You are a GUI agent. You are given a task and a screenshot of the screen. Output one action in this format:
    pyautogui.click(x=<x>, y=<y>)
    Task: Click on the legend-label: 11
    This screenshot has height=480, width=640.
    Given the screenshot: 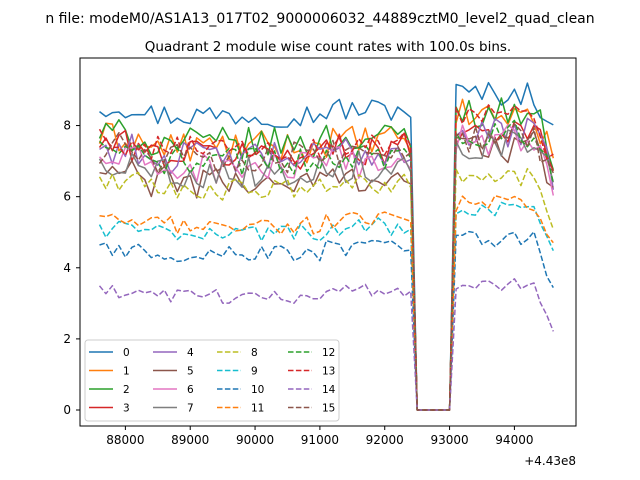 What is the action you would take?
    pyautogui.click(x=257, y=409)
    